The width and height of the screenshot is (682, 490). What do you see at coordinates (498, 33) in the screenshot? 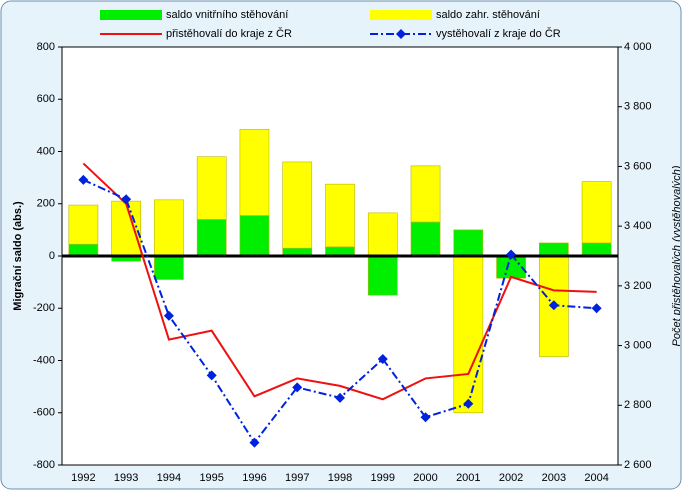
I see `legend-label: vystěhovalí z kraje do ČR` at bounding box center [498, 33].